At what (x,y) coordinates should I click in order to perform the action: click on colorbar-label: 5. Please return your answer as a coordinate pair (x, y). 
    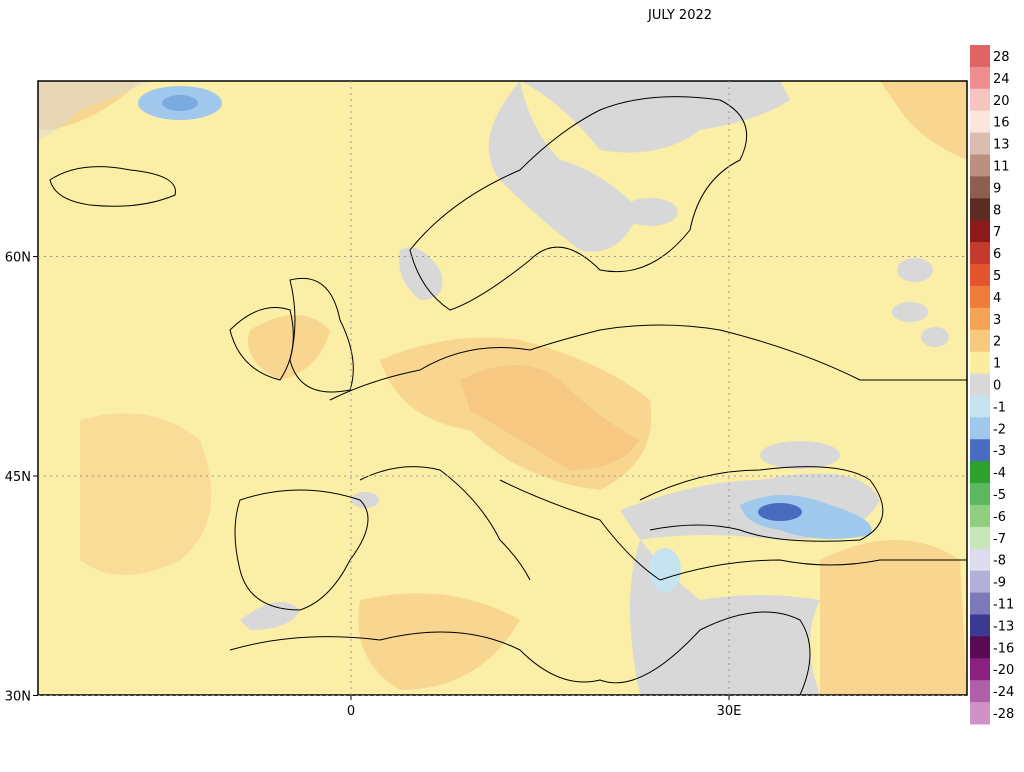
    Looking at the image, I should click on (997, 276).